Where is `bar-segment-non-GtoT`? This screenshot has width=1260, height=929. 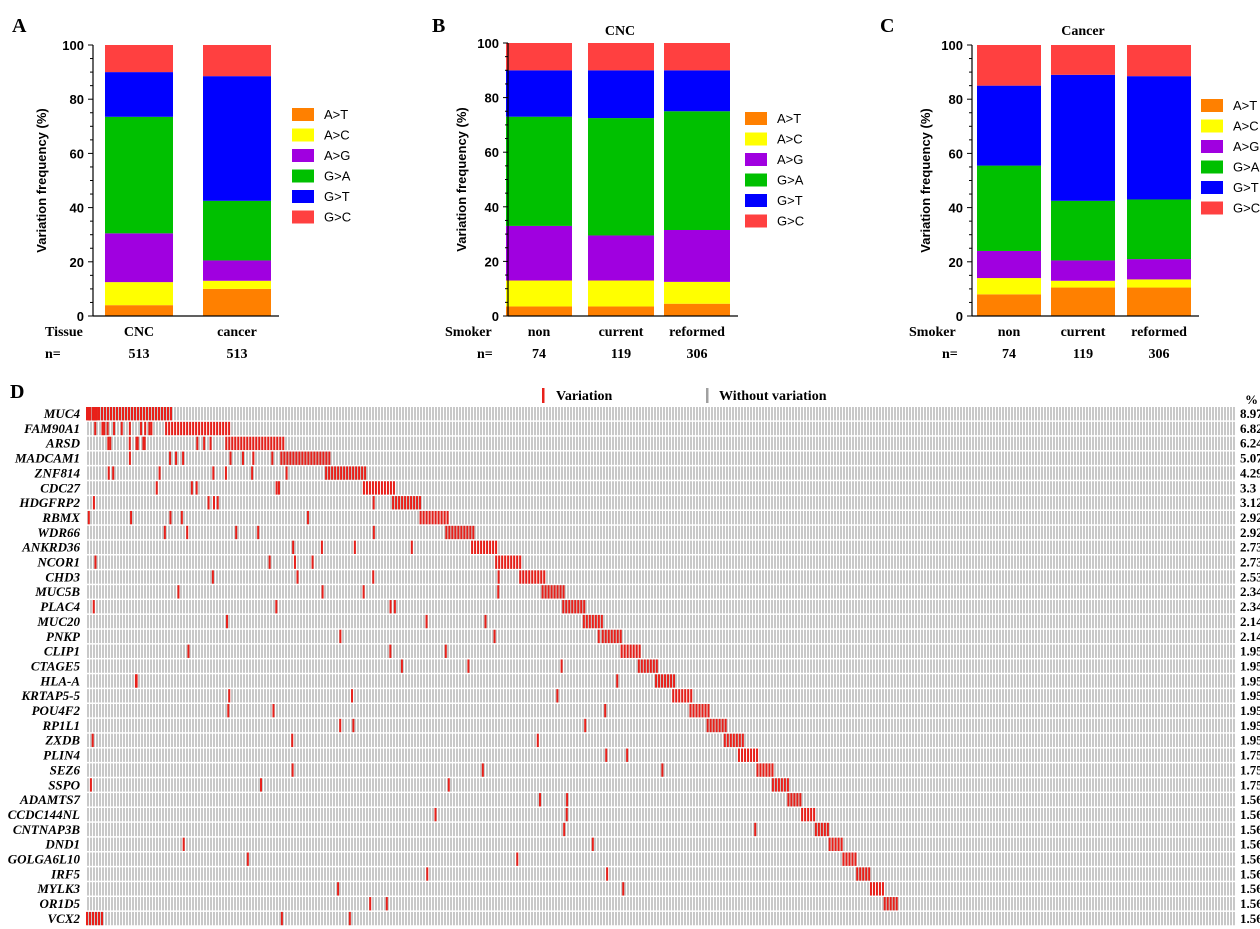
bar-segment-non-GtoT is located at coordinates (539, 93).